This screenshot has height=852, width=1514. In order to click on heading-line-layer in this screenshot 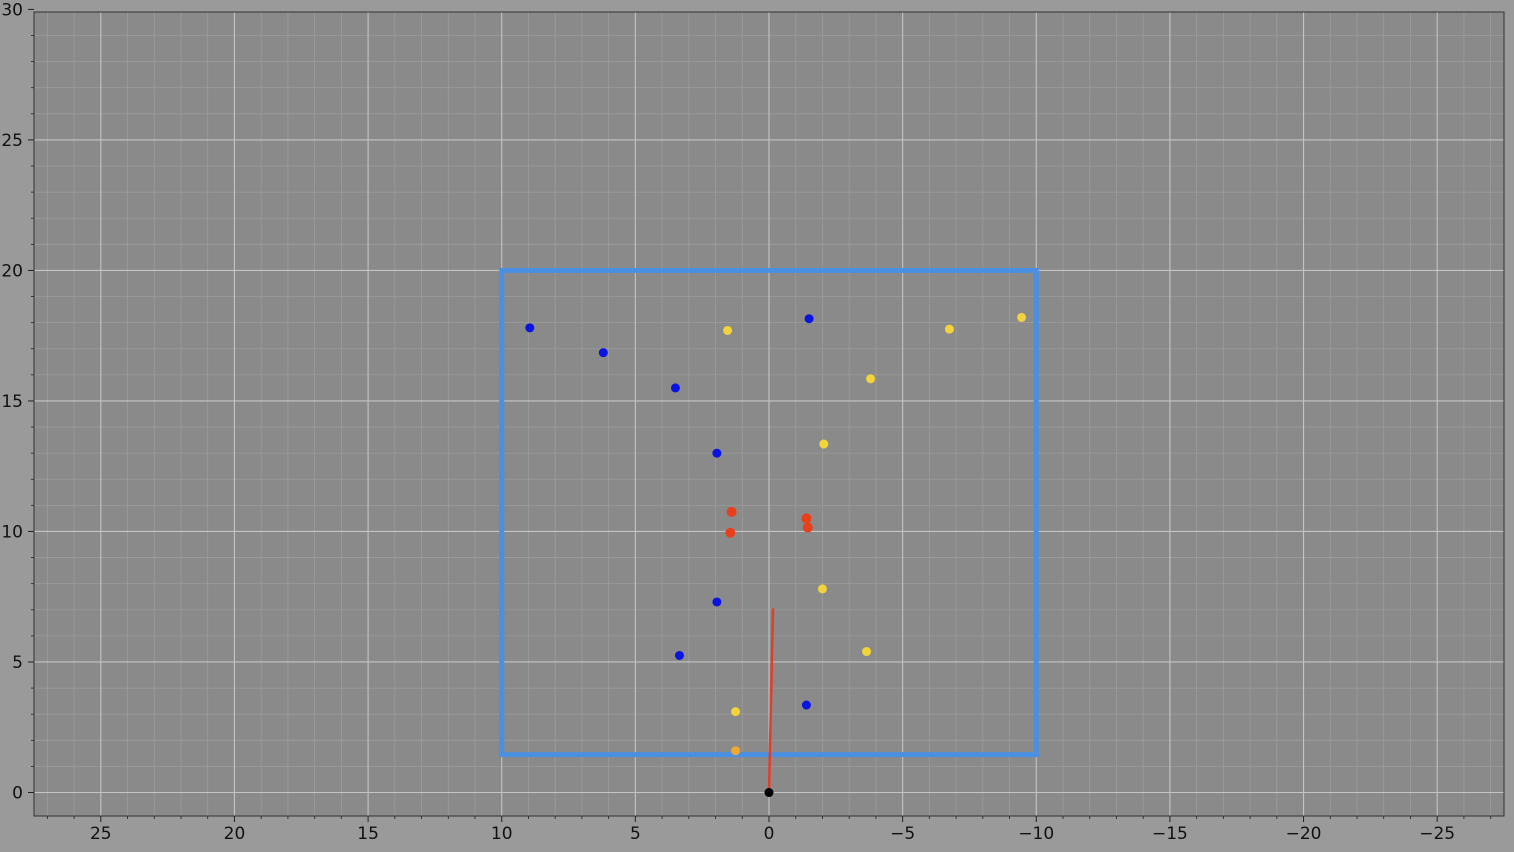, I will do `click(771, 700)`.